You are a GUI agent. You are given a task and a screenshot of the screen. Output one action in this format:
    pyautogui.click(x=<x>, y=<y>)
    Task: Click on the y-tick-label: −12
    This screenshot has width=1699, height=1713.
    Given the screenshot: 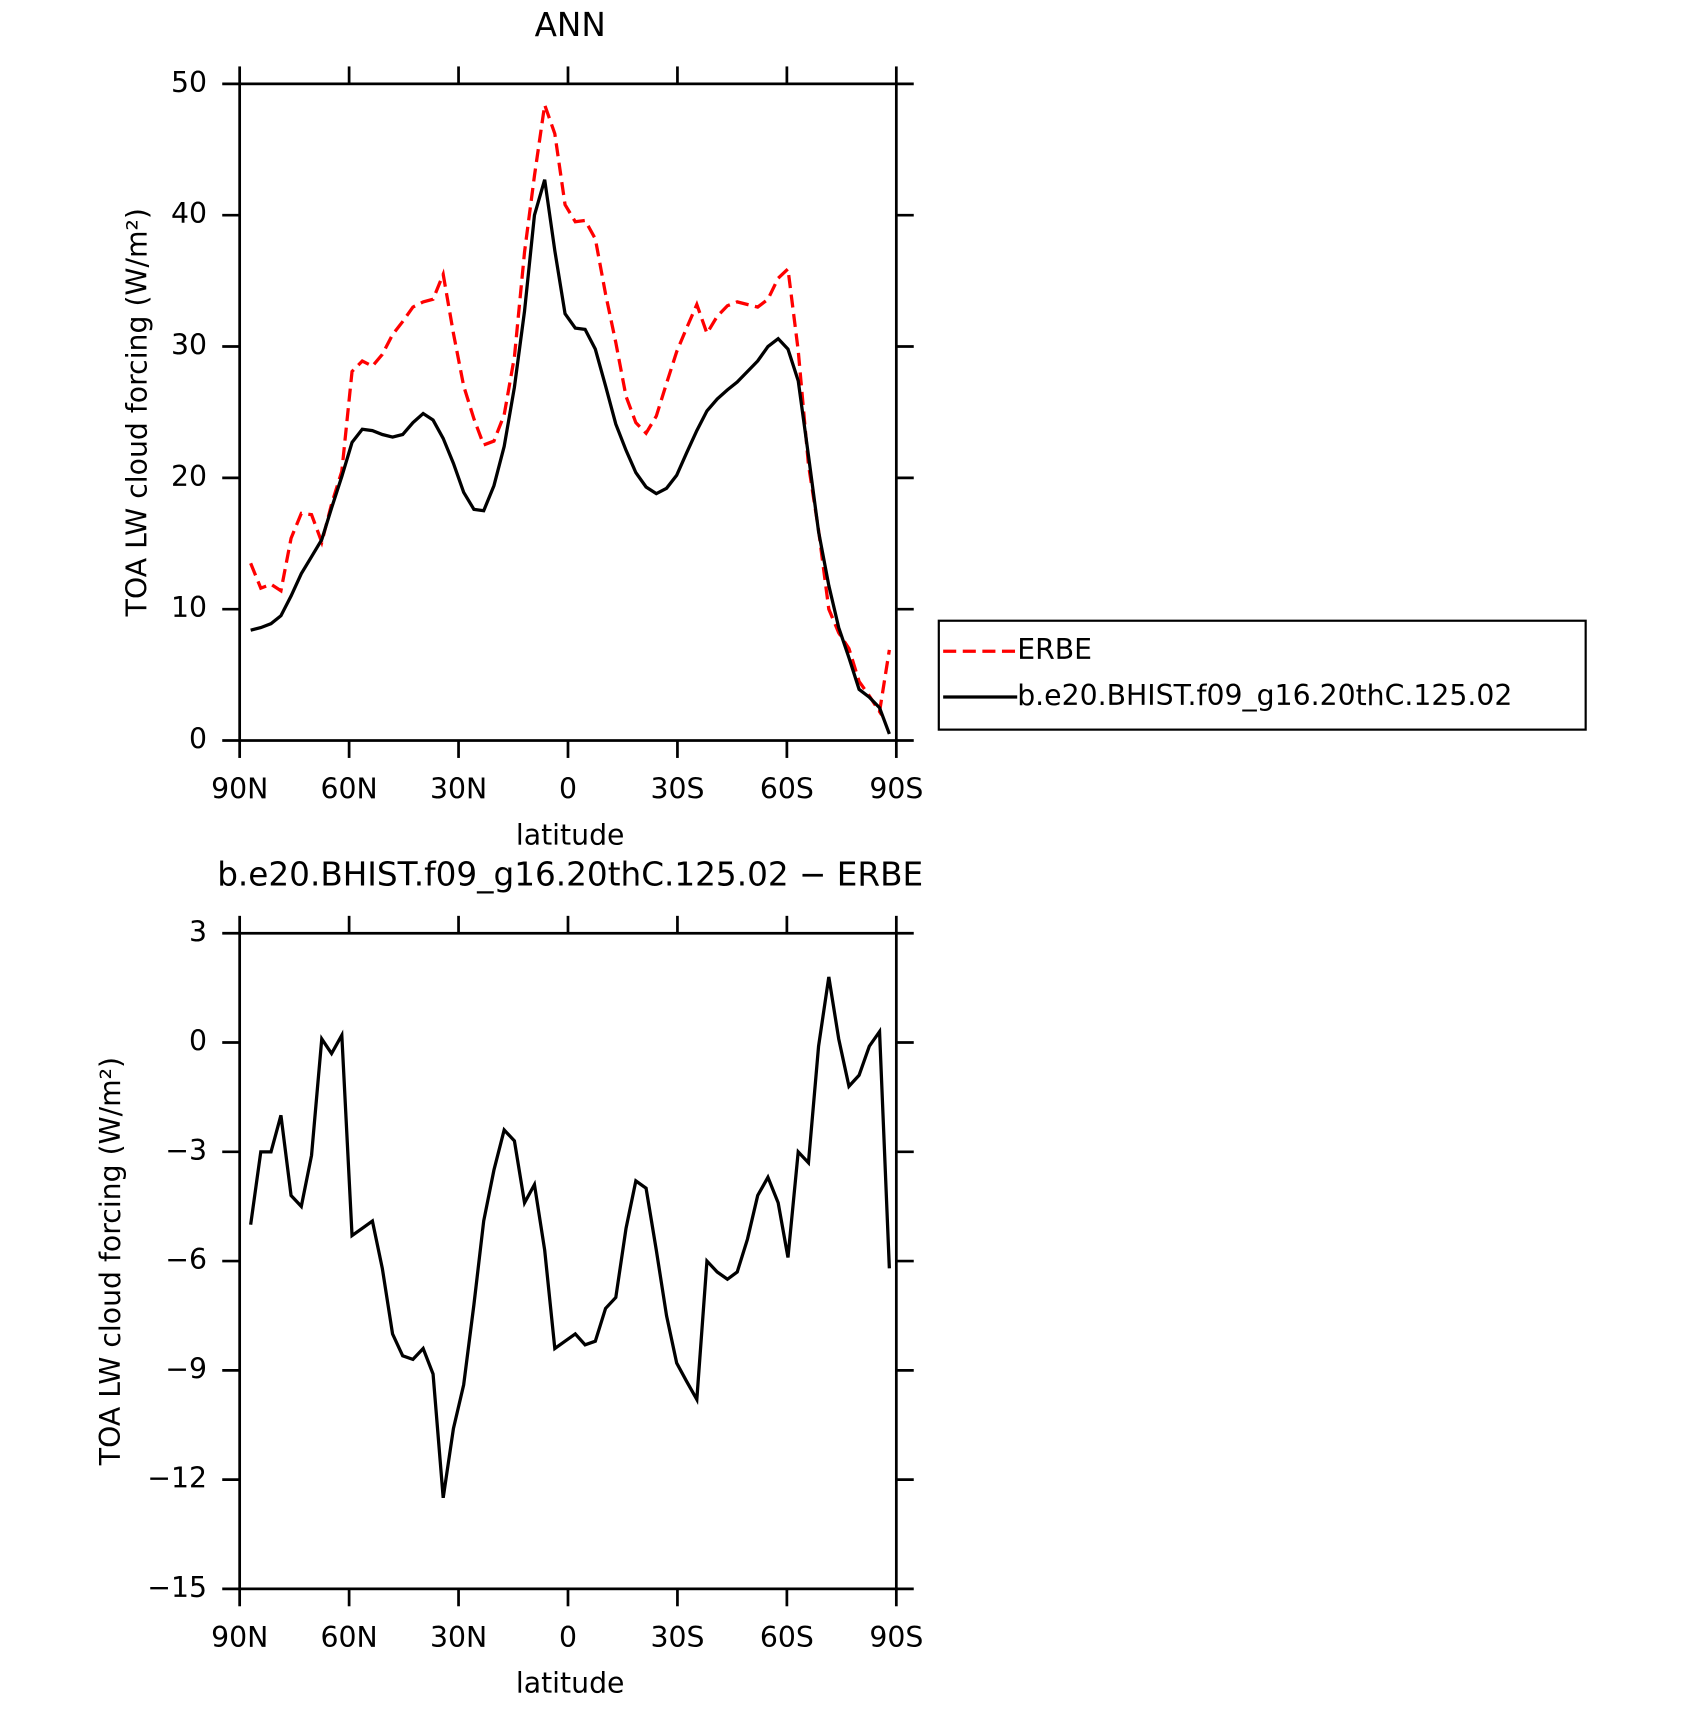 What is the action you would take?
    pyautogui.click(x=177, y=1478)
    